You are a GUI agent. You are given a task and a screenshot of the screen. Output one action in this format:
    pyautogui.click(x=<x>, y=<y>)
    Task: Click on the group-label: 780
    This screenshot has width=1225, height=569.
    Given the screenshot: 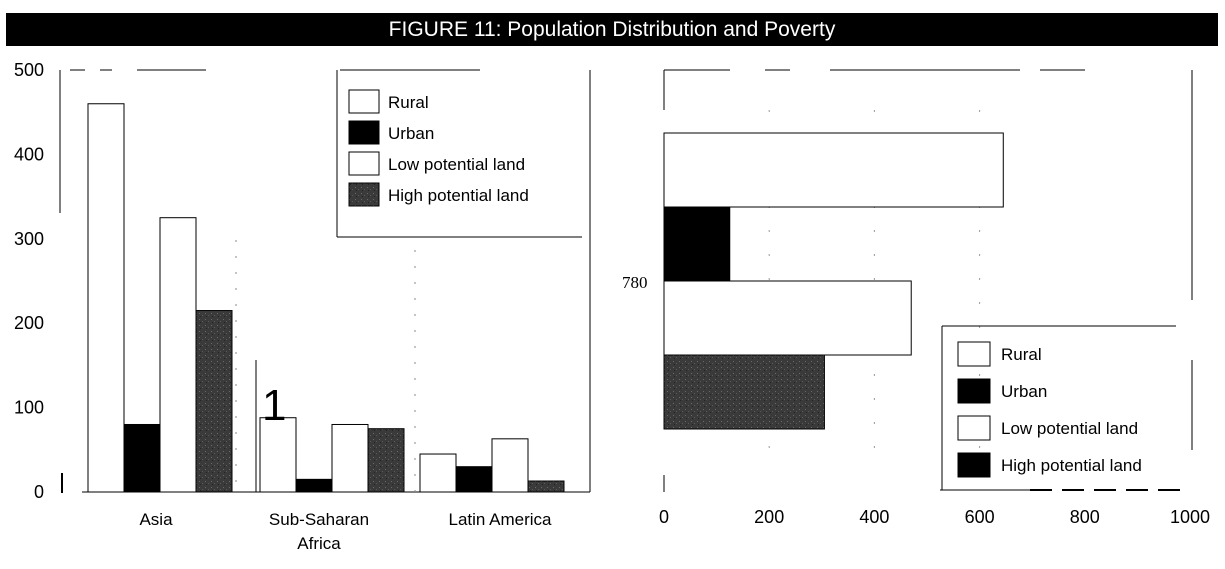 What is the action you would take?
    pyautogui.click(x=635, y=282)
    